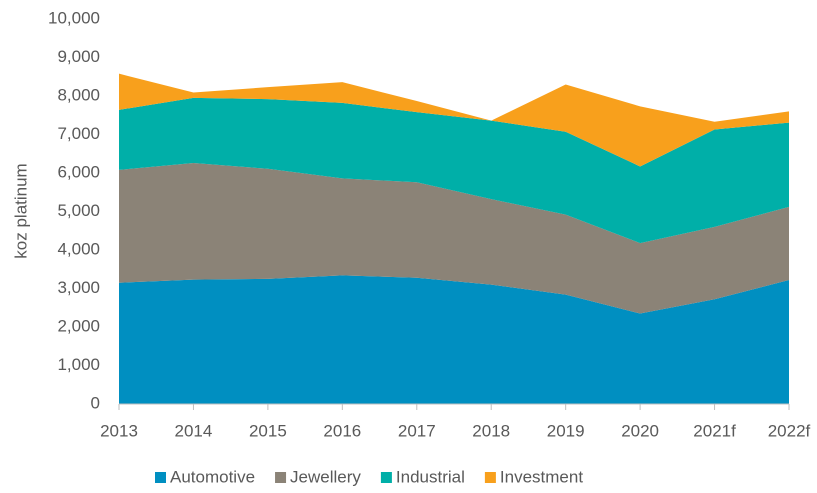 The image size is (817, 493). Describe the element at coordinates (78, 210) in the screenshot. I see `y-tick-label: 5,000` at that location.